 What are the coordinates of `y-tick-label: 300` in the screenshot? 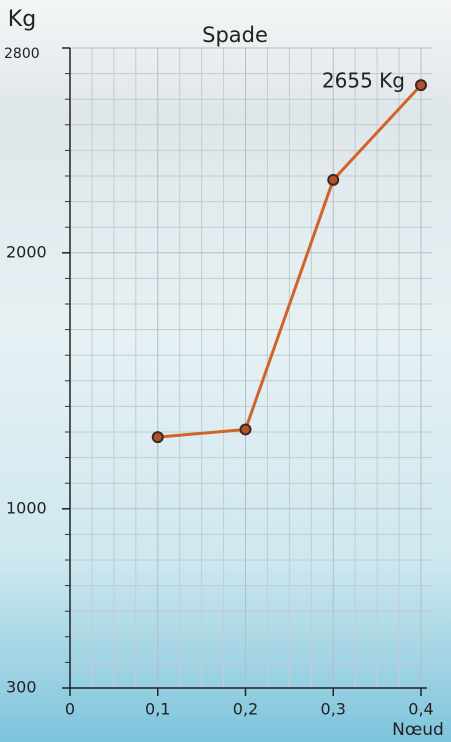 It's located at (21, 687).